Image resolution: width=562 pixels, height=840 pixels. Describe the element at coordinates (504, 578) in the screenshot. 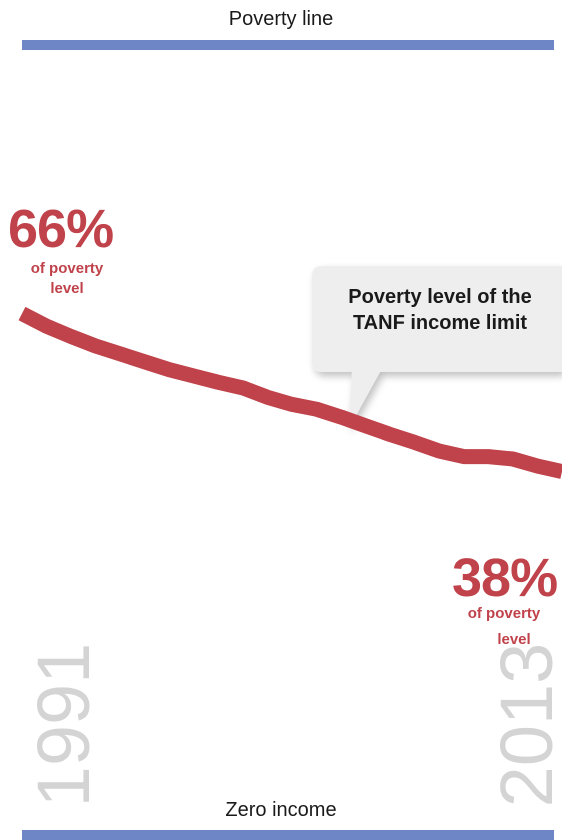

I see `end-value-label: 38%` at that location.